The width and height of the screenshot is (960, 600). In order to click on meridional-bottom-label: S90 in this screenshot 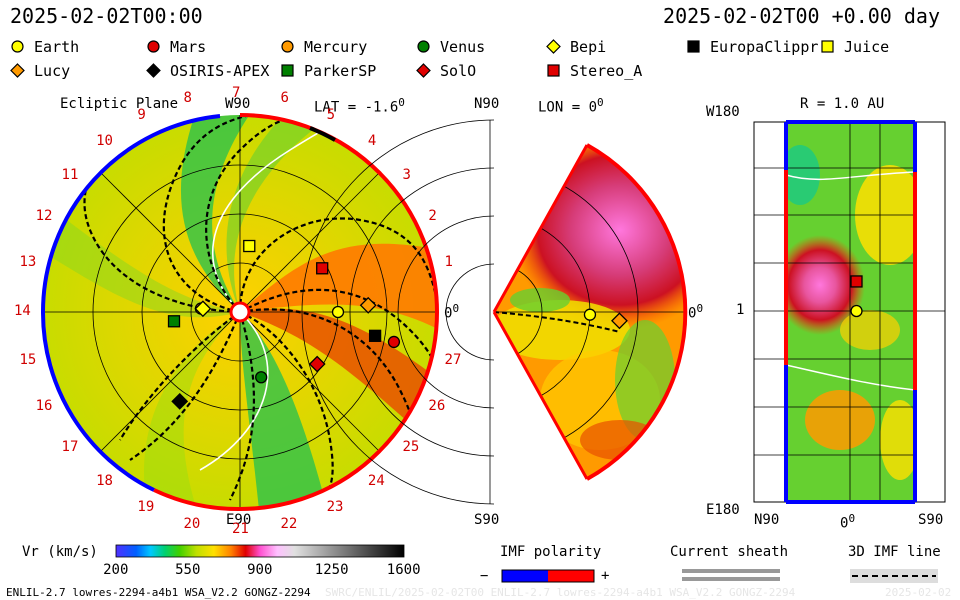, I will do `click(487, 520)`.